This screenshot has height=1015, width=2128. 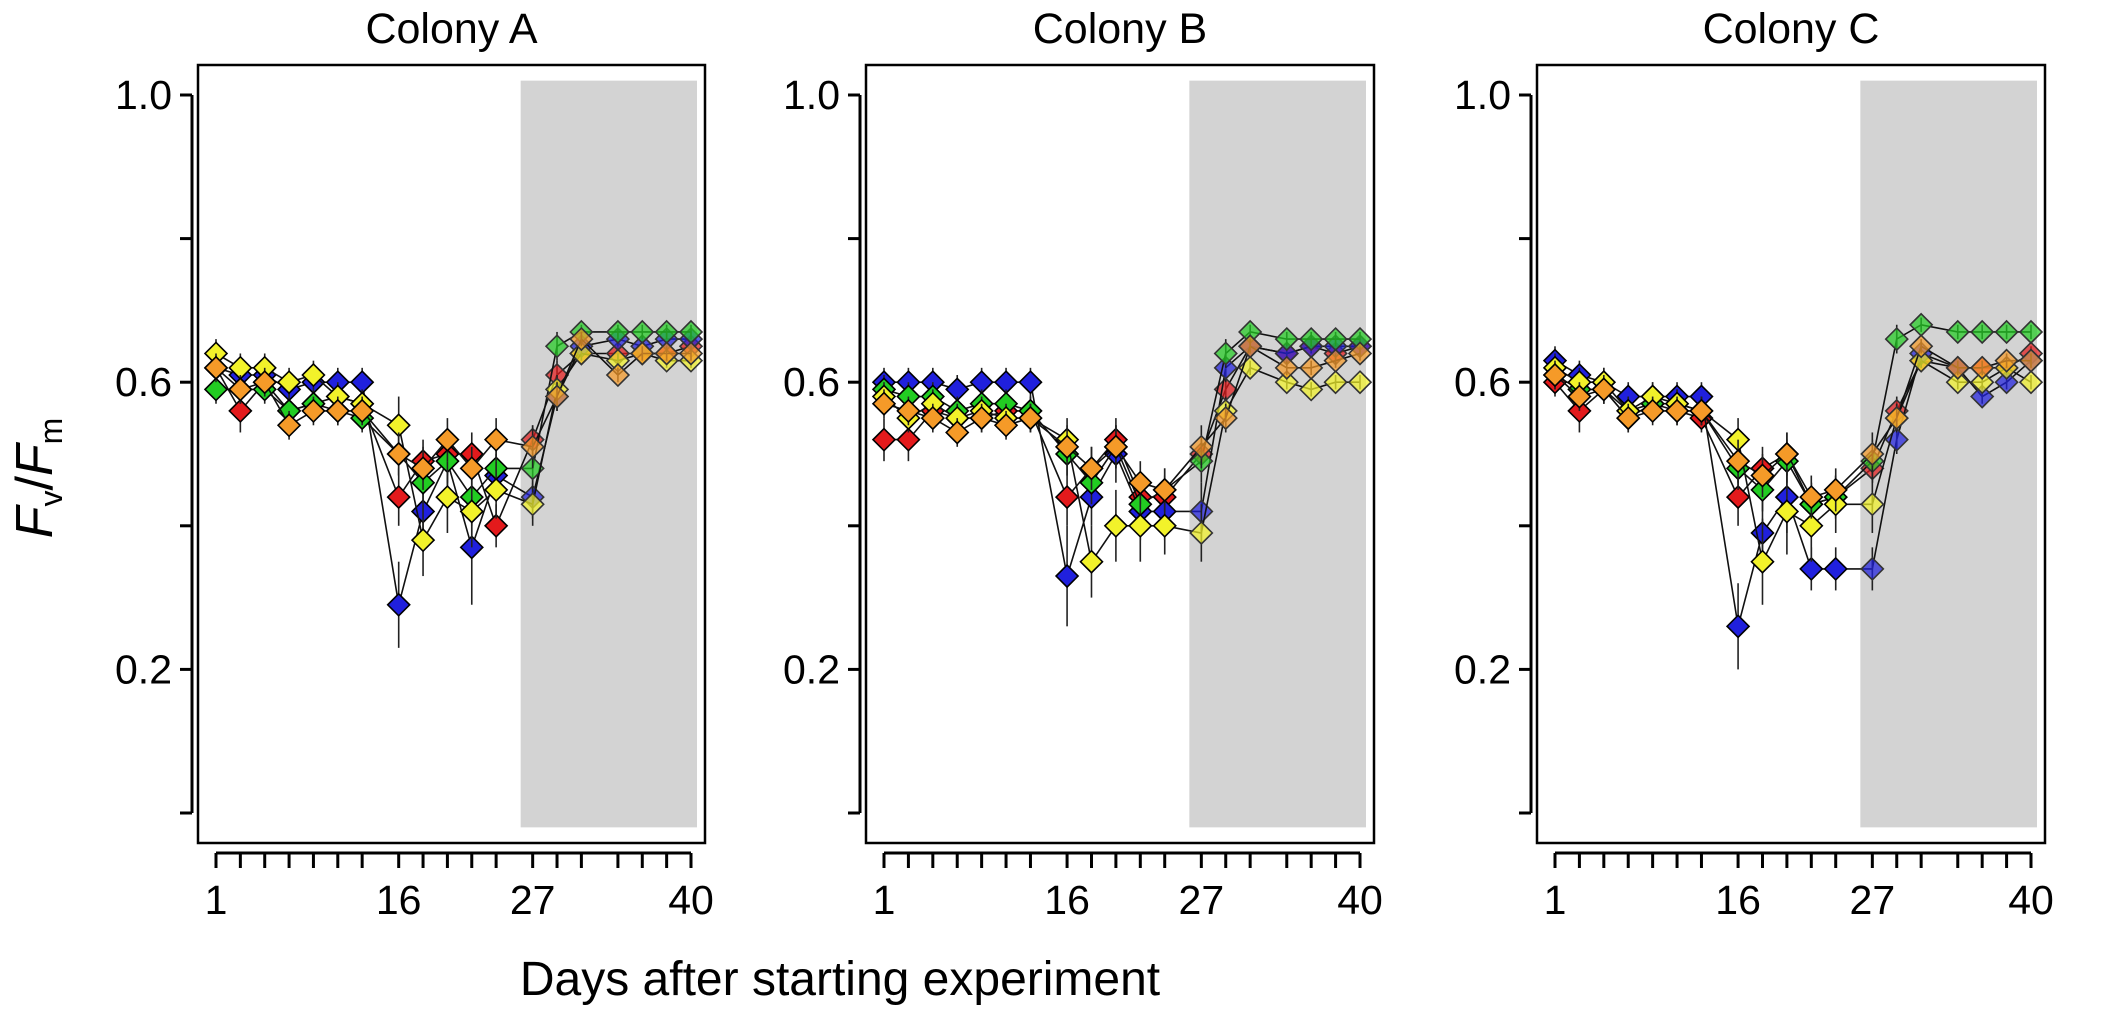 What do you see at coordinates (143, 382) in the screenshot?
I see `y-tick-label: 0.6` at bounding box center [143, 382].